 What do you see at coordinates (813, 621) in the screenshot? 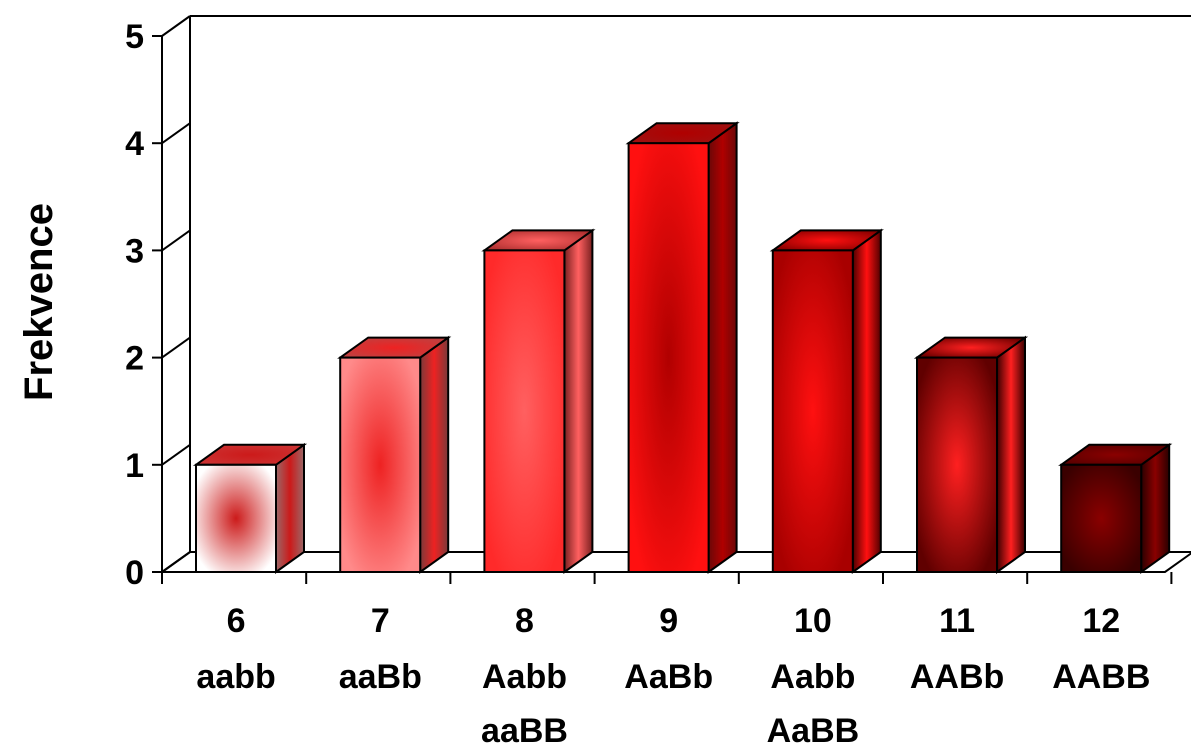
I see `category-number-label: 10` at bounding box center [813, 621].